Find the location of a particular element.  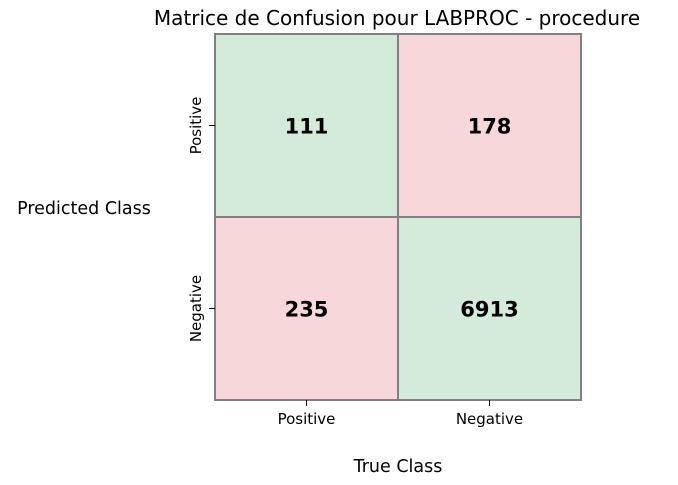

heatmap-cell-negative-positive is located at coordinates (306, 308).